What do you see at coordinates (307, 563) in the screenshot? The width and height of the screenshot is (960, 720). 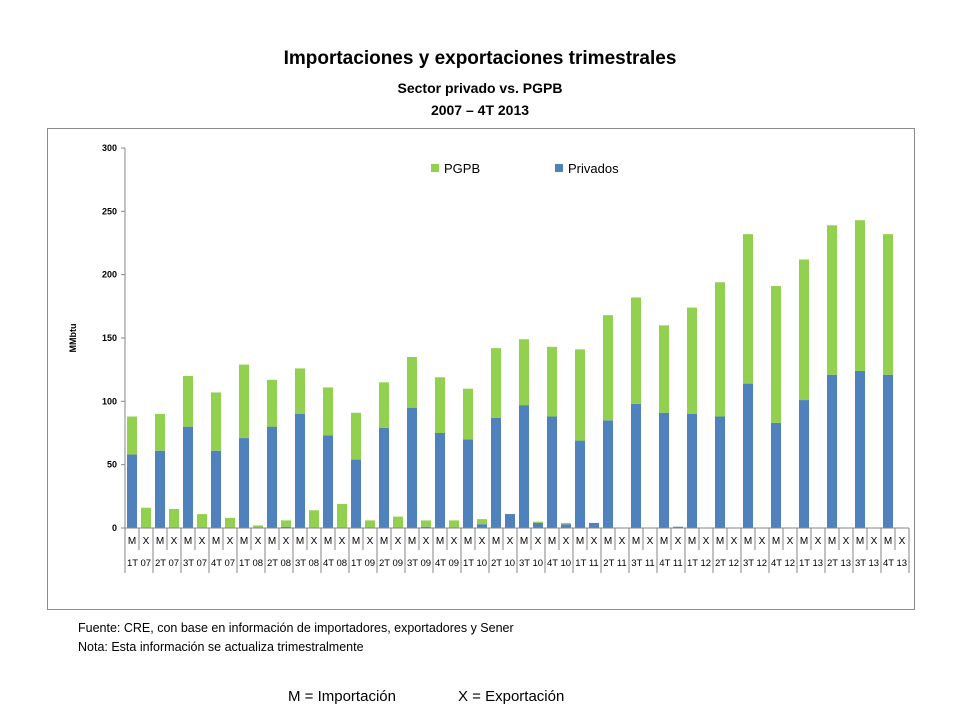 I see `x-quarter-label: 3T 08` at bounding box center [307, 563].